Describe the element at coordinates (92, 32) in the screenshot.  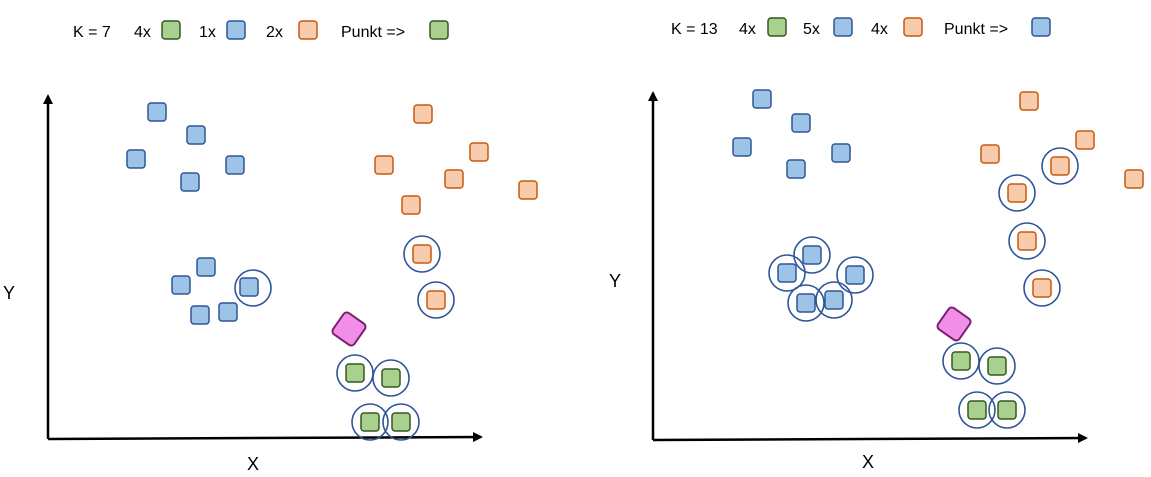
I see `k-label: K = 7` at that location.